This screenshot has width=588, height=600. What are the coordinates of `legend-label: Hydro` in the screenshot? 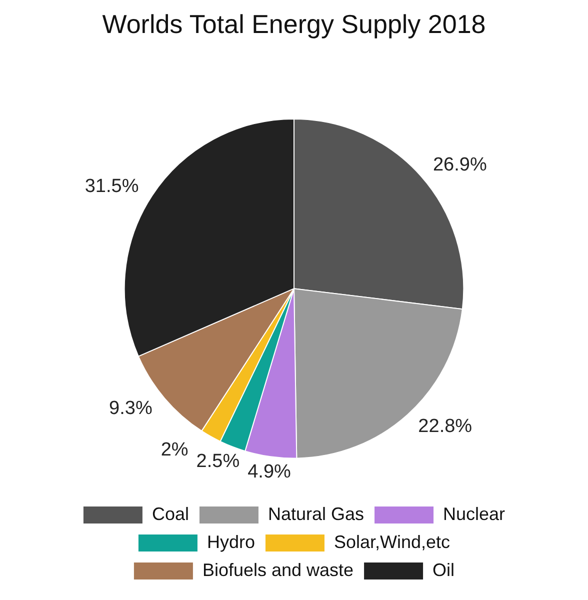 It's located at (230, 542).